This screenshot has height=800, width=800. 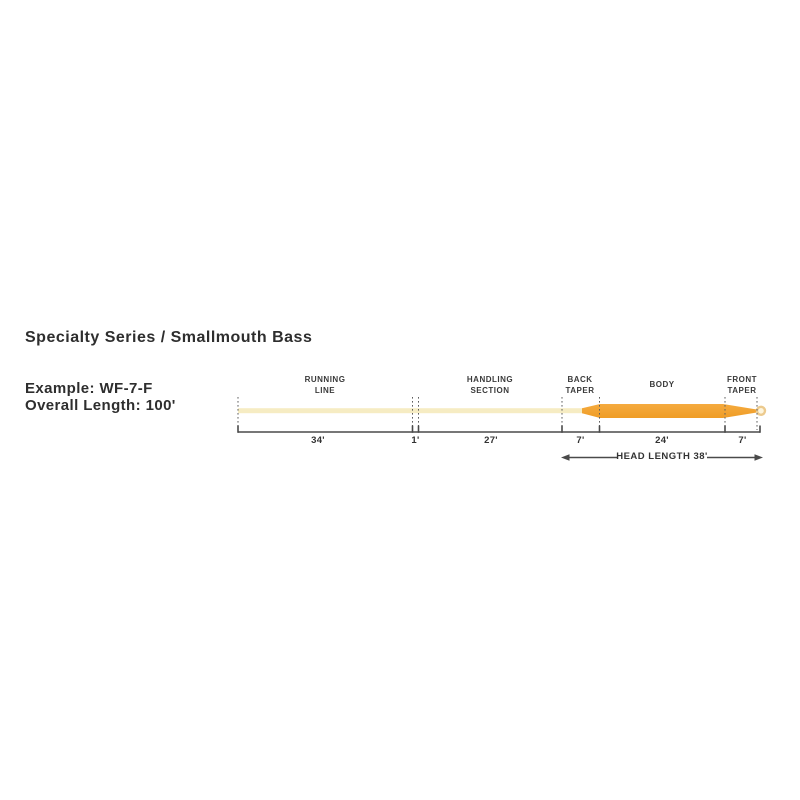 I want to click on length-handling-section: 27', so click(x=491, y=440).